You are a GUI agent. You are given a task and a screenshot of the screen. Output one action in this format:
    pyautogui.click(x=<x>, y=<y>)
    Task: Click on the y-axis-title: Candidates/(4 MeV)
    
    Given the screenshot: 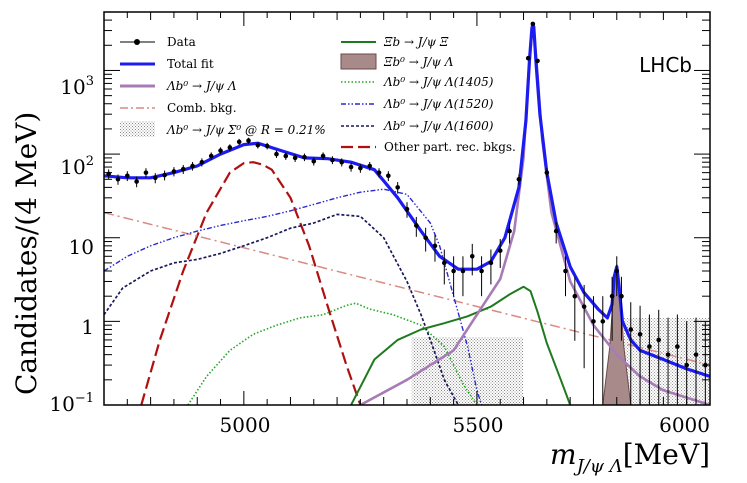 What is the action you would take?
    pyautogui.click(x=26, y=253)
    